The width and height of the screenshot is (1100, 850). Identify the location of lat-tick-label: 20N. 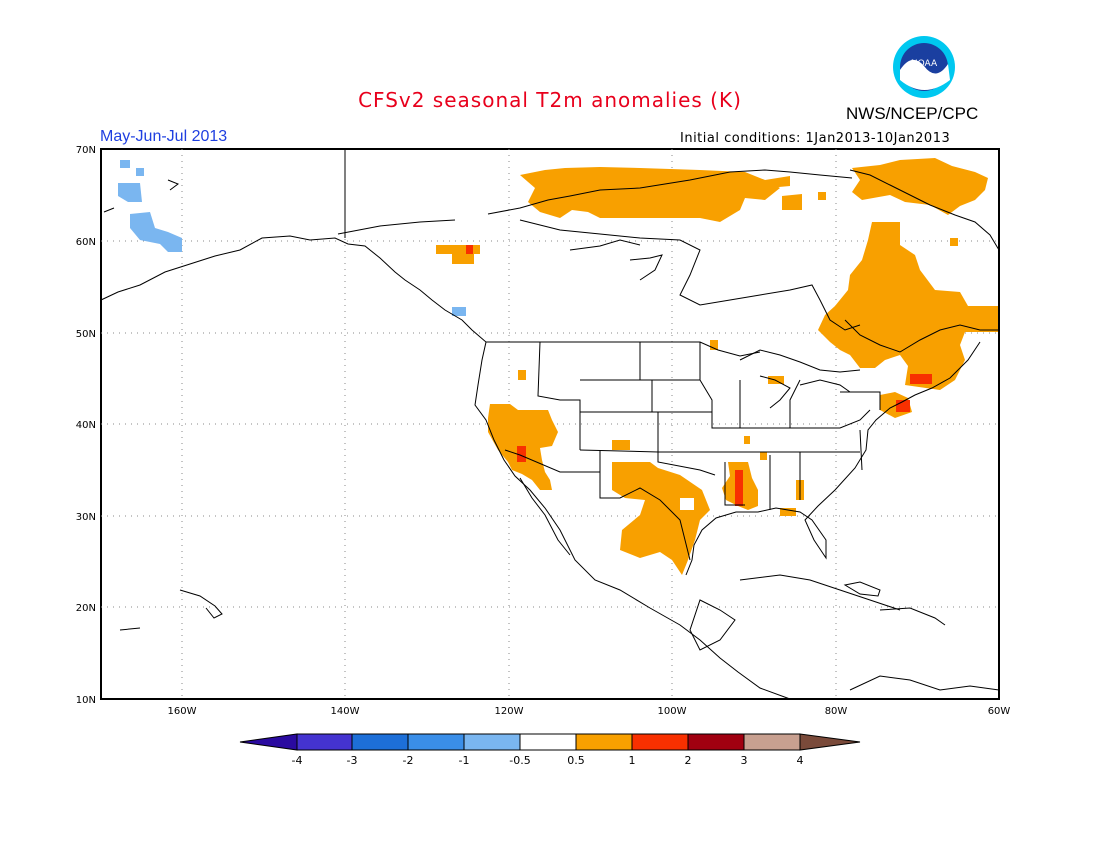
(86, 608).